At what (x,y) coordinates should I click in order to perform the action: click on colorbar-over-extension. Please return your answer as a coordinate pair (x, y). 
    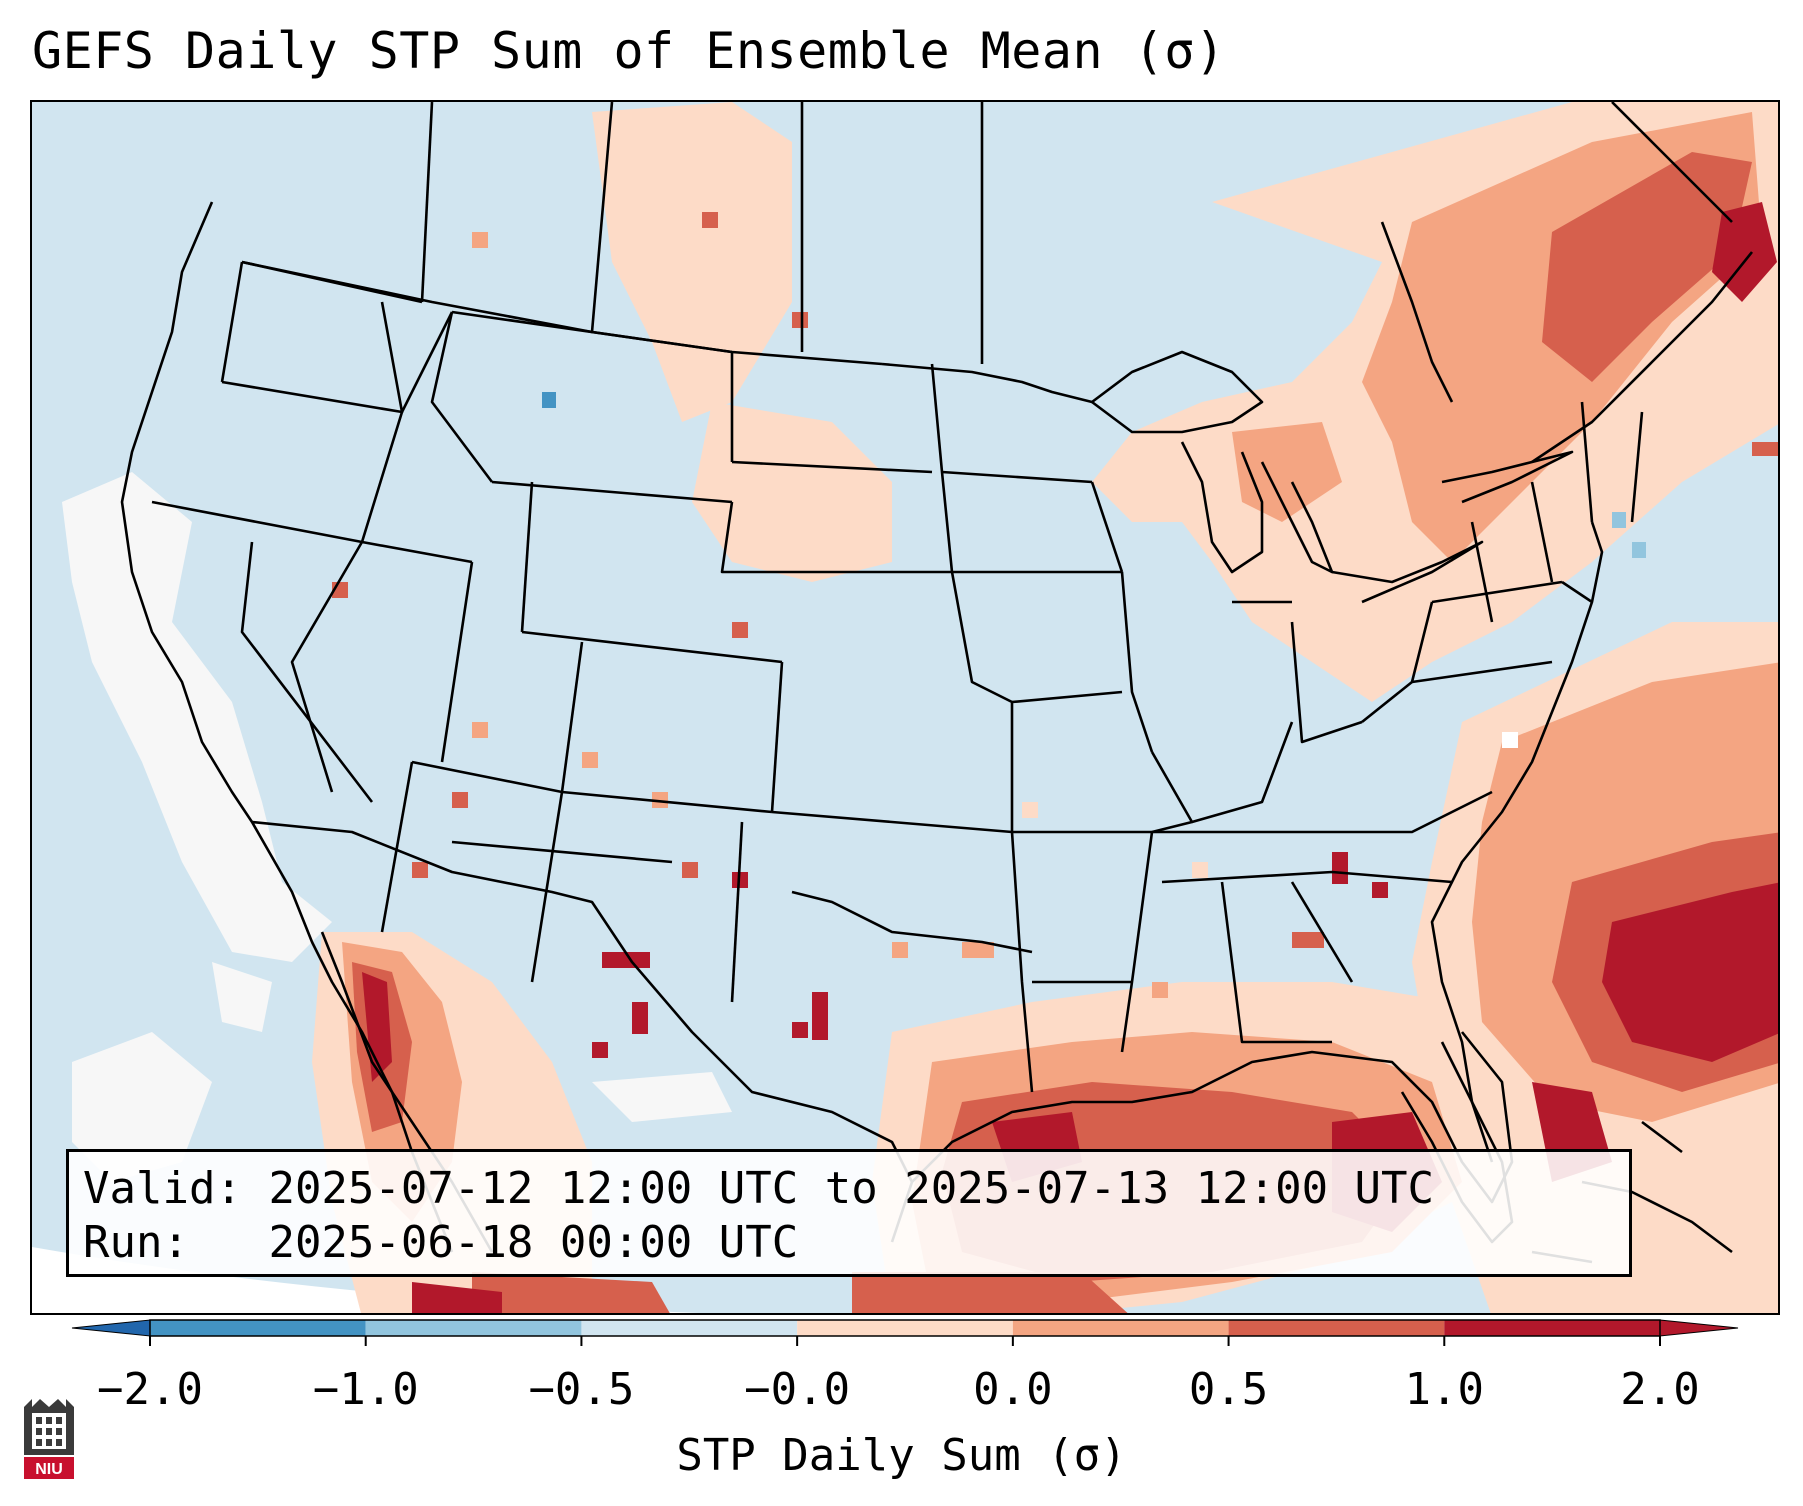
    Looking at the image, I should click on (1699, 1328).